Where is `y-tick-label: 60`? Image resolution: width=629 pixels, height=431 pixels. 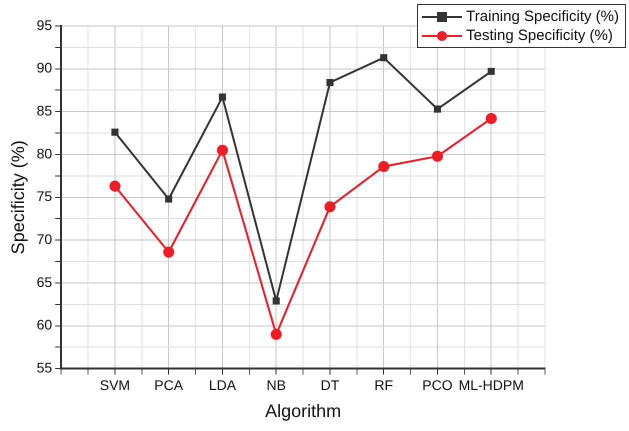
y-tick-label: 60 is located at coordinates (44, 324).